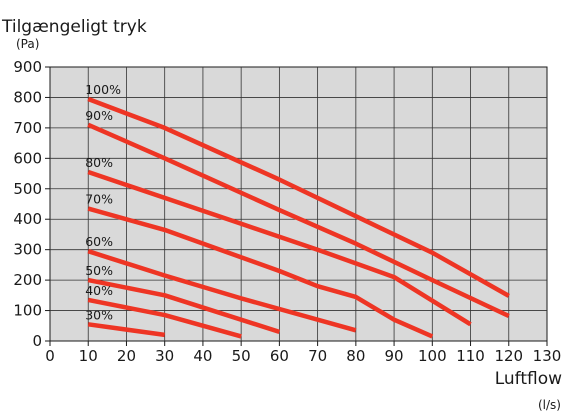 This screenshot has width=569, height=414. I want to click on x-tick-label: 30, so click(164, 356).